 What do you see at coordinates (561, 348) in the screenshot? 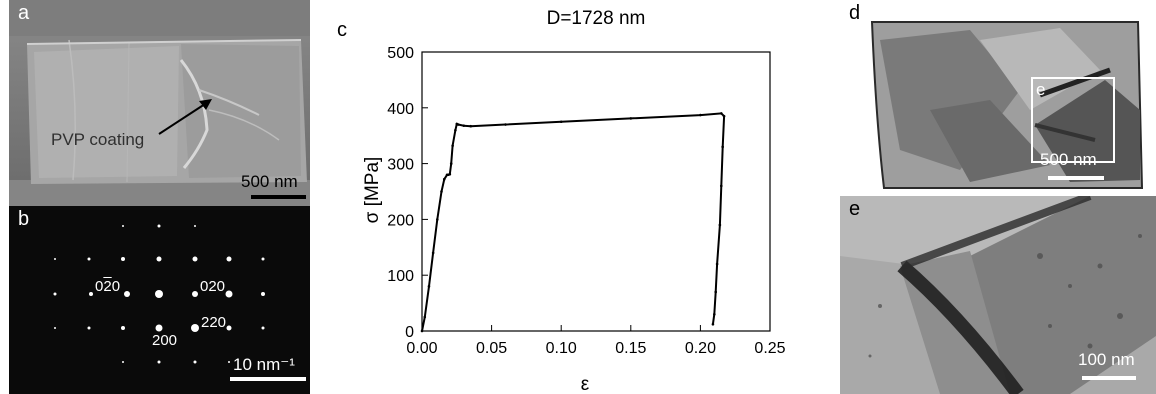
I see `x-tick-label-2: 0.10` at bounding box center [561, 348].